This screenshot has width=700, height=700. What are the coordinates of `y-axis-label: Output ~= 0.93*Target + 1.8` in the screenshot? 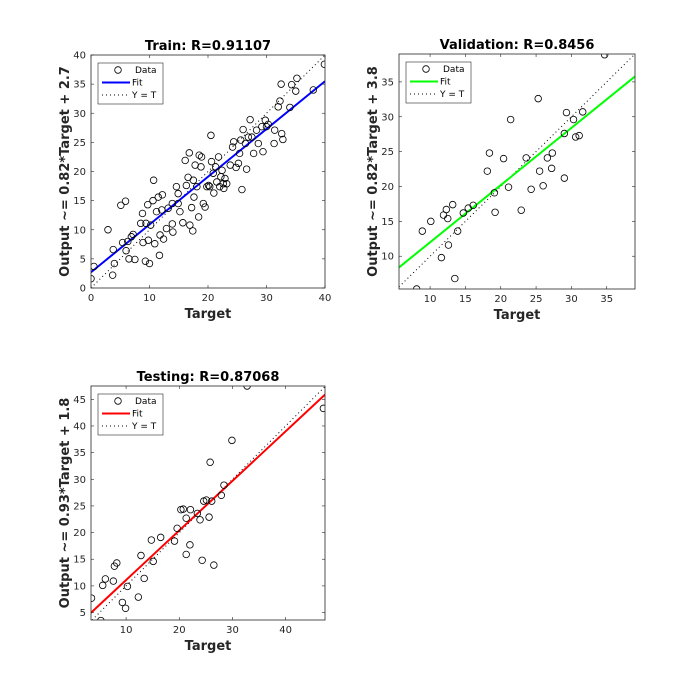 It's located at (65, 503).